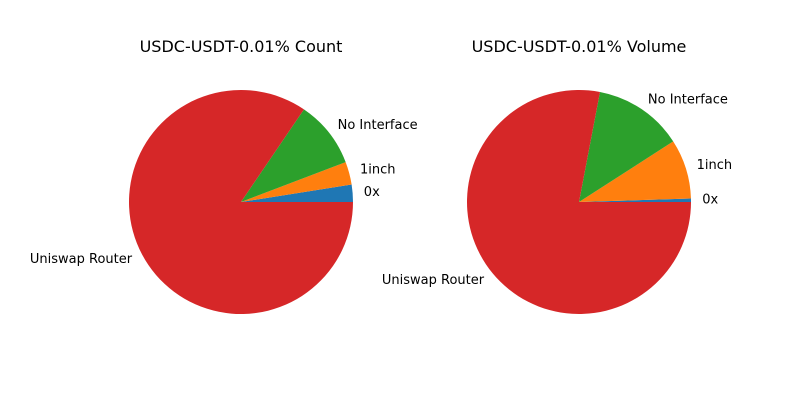 The height and width of the screenshot is (400, 800). Describe the element at coordinates (241, 46) in the screenshot. I see `count-chart-title: USDC-USDT-0.01% Count` at that location.